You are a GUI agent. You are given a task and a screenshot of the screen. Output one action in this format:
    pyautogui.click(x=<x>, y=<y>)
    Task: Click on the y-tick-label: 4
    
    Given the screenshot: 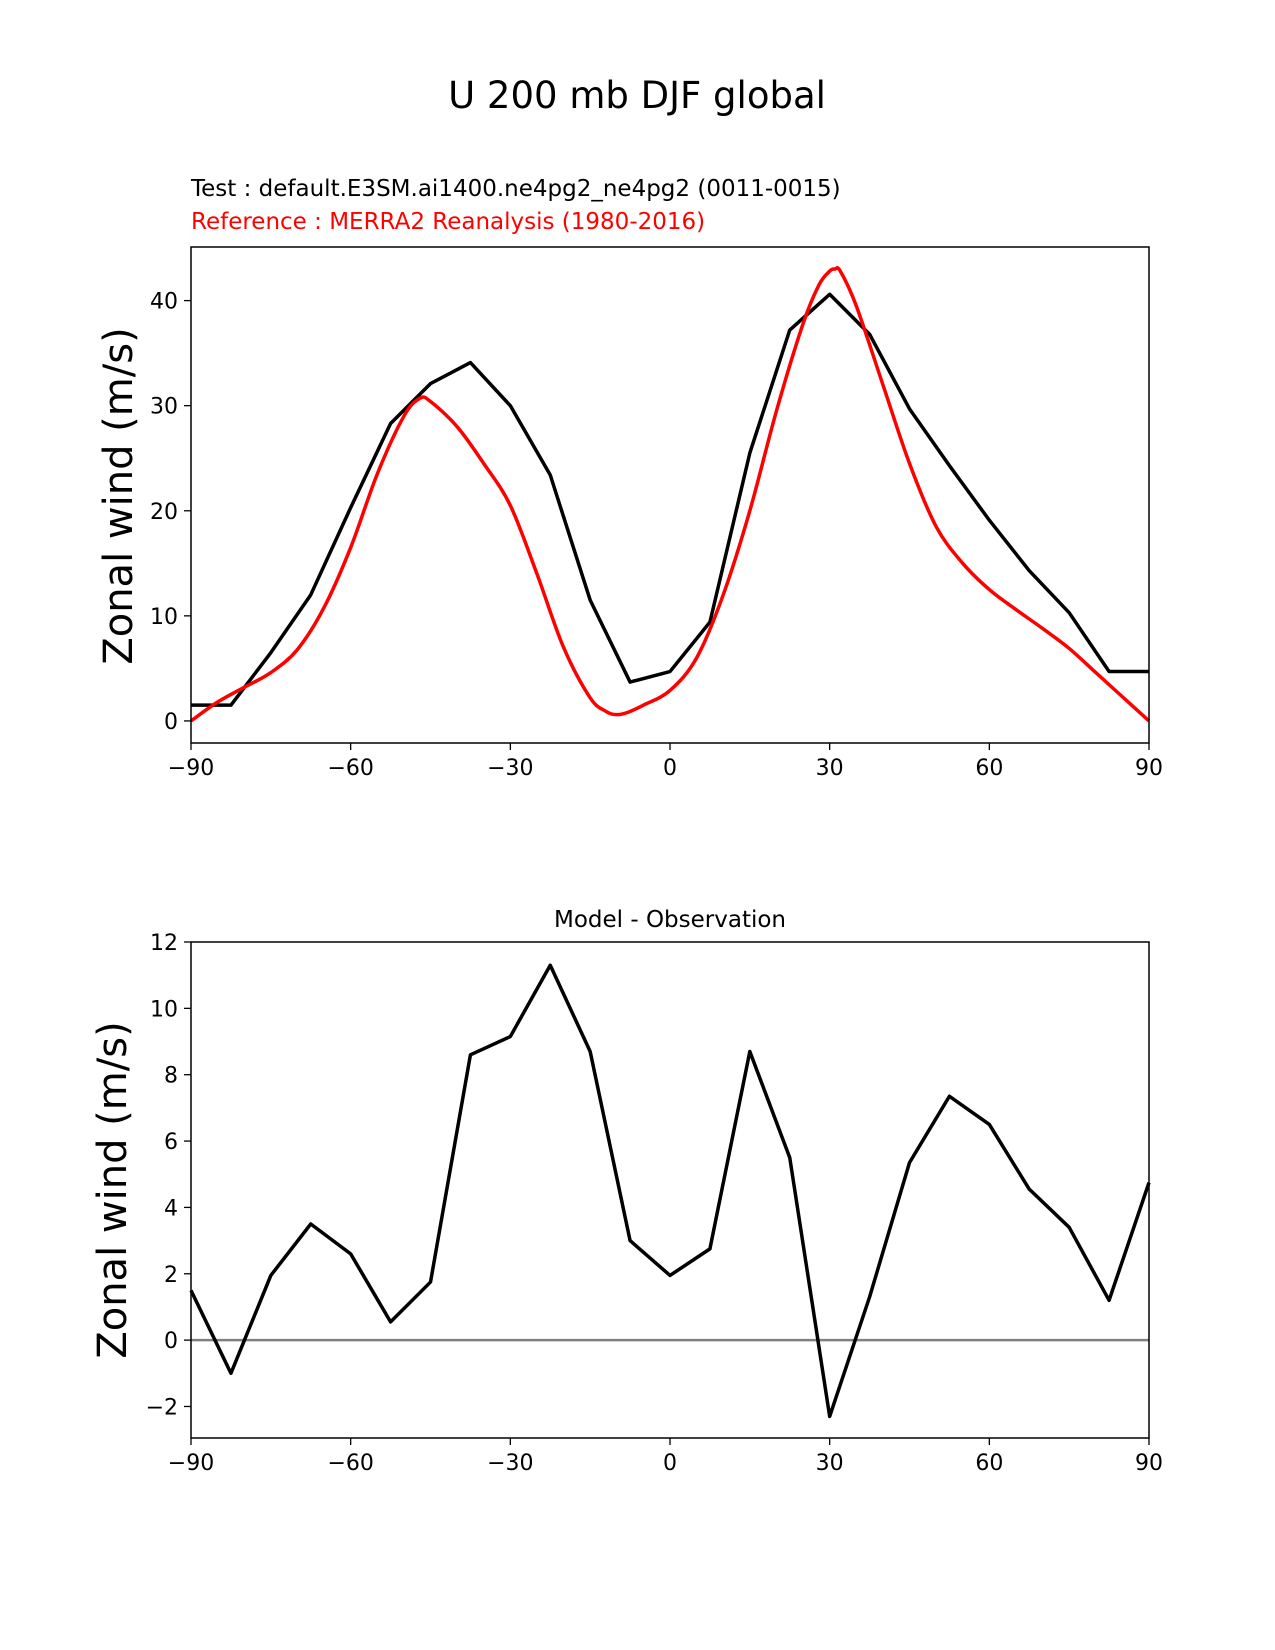 What is the action you would take?
    pyautogui.click(x=171, y=1208)
    